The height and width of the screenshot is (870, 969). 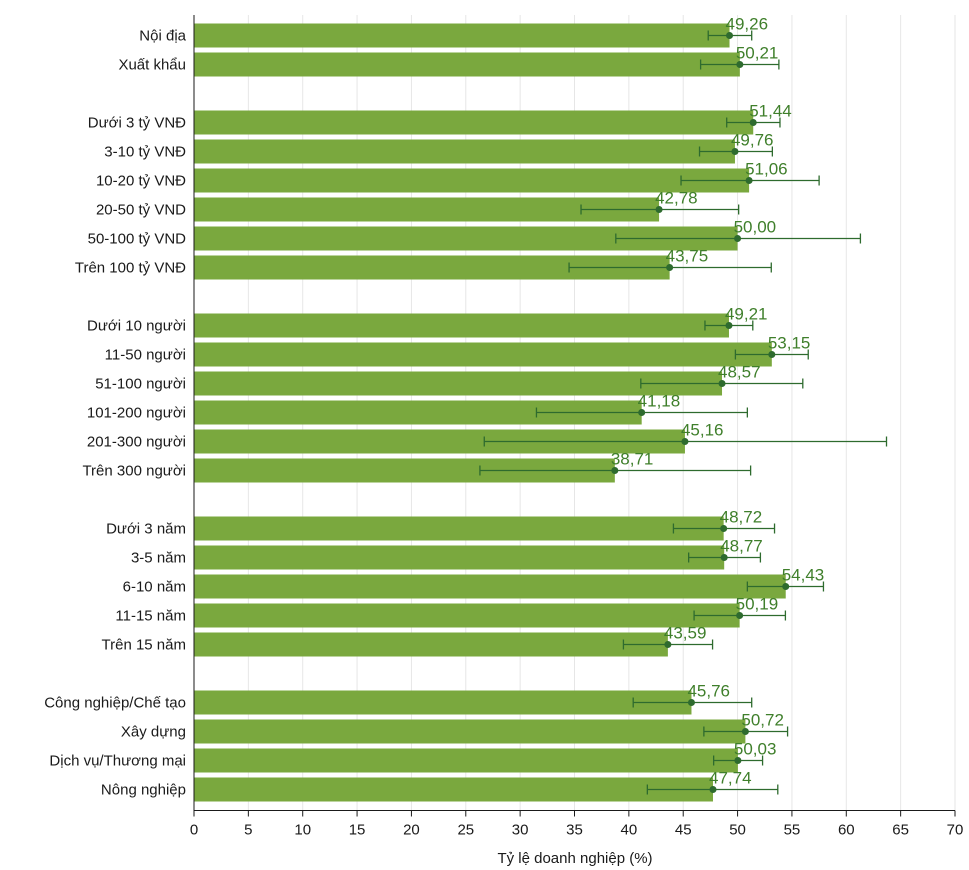 What do you see at coordinates (137, 239) in the screenshot?
I see `category-label: 50-100 tỷ VND` at bounding box center [137, 239].